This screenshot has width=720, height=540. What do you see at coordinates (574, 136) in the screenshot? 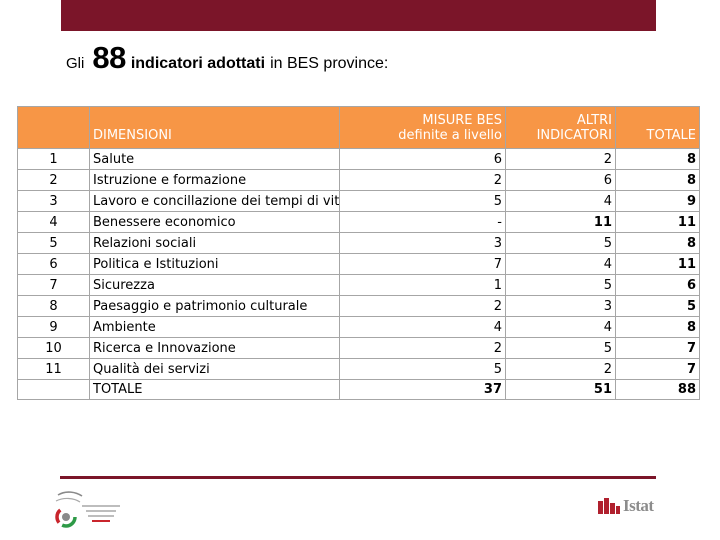
I see `header-altri-line2: INDICATORI` at bounding box center [574, 136].